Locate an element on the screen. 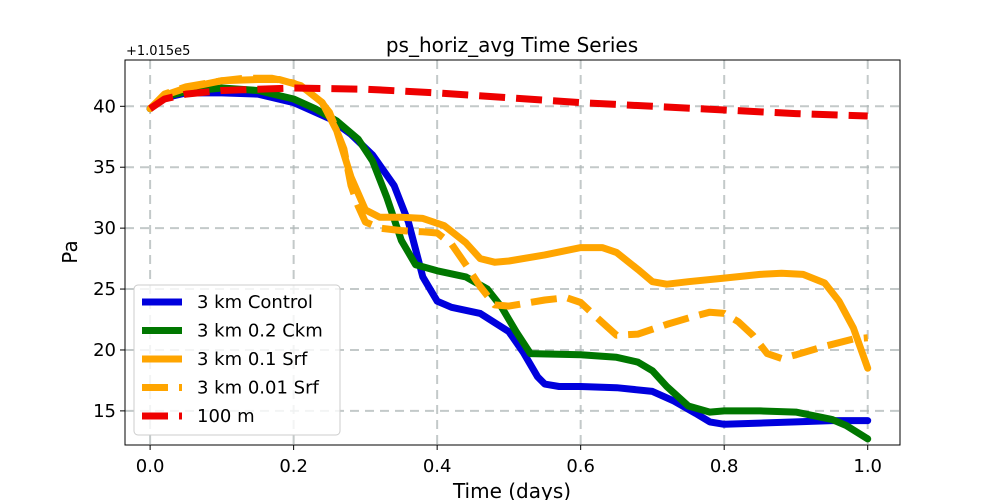 The width and height of the screenshot is (1000, 500). x-tick-label: 0.2 is located at coordinates (293, 466).